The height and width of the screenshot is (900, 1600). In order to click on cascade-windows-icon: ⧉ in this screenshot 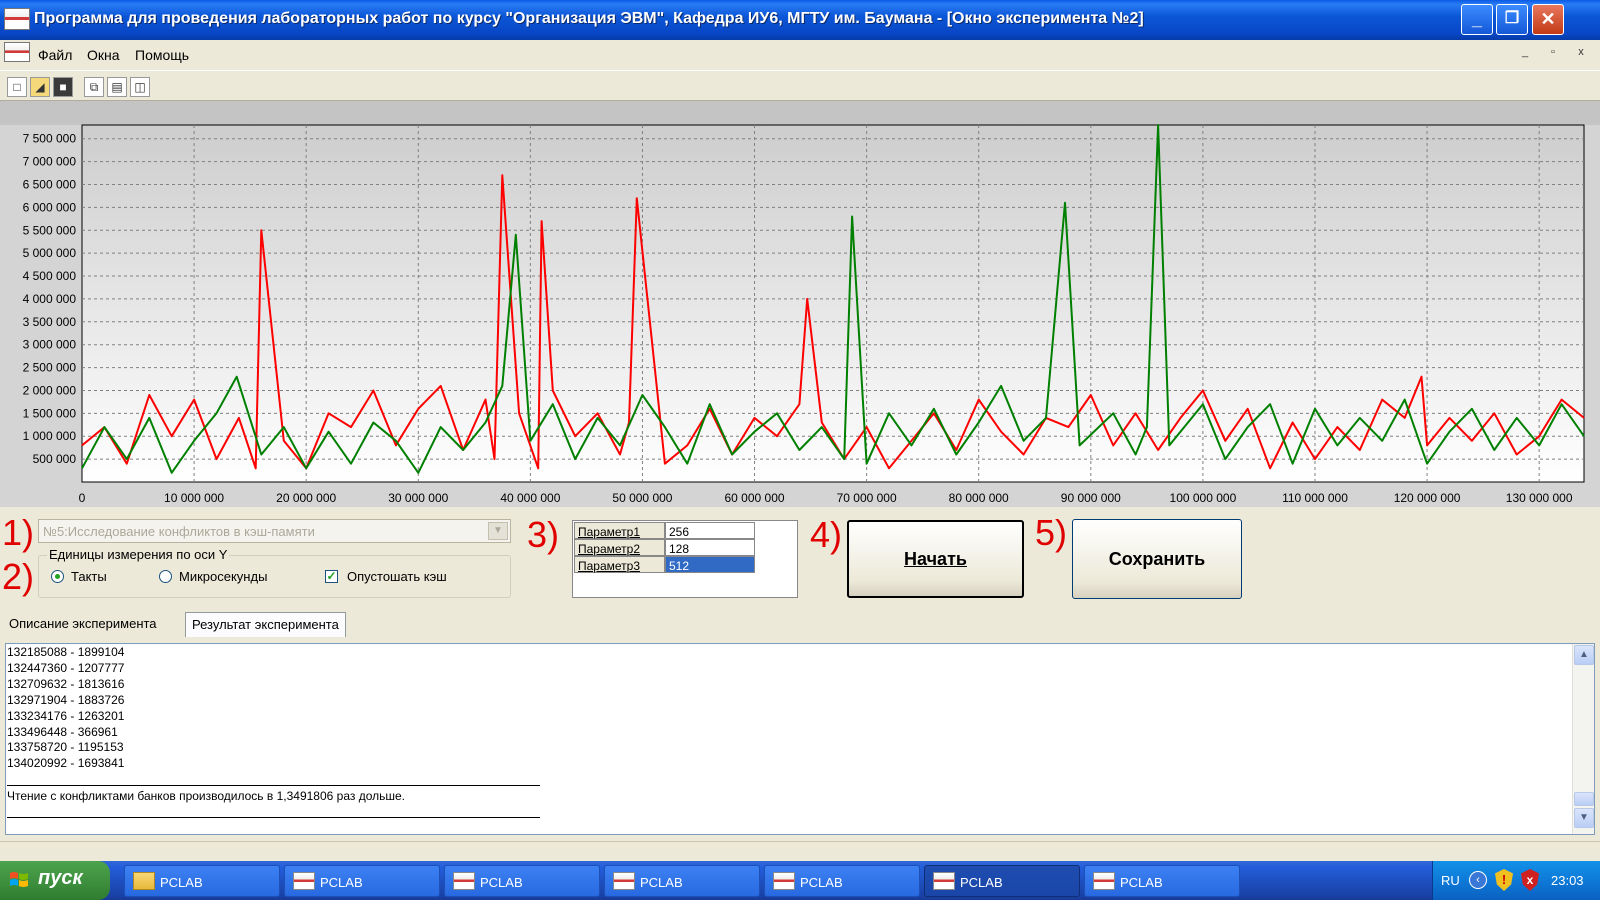, I will do `click(94, 87)`.